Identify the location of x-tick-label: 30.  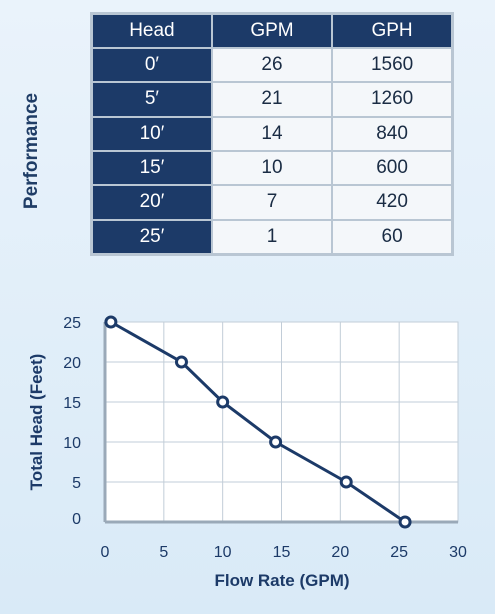
(458, 552).